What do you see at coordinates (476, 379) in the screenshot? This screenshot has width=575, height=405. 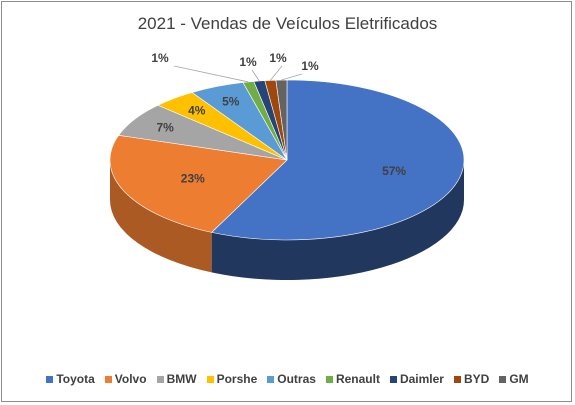 I see `legend-label: BYD` at bounding box center [476, 379].